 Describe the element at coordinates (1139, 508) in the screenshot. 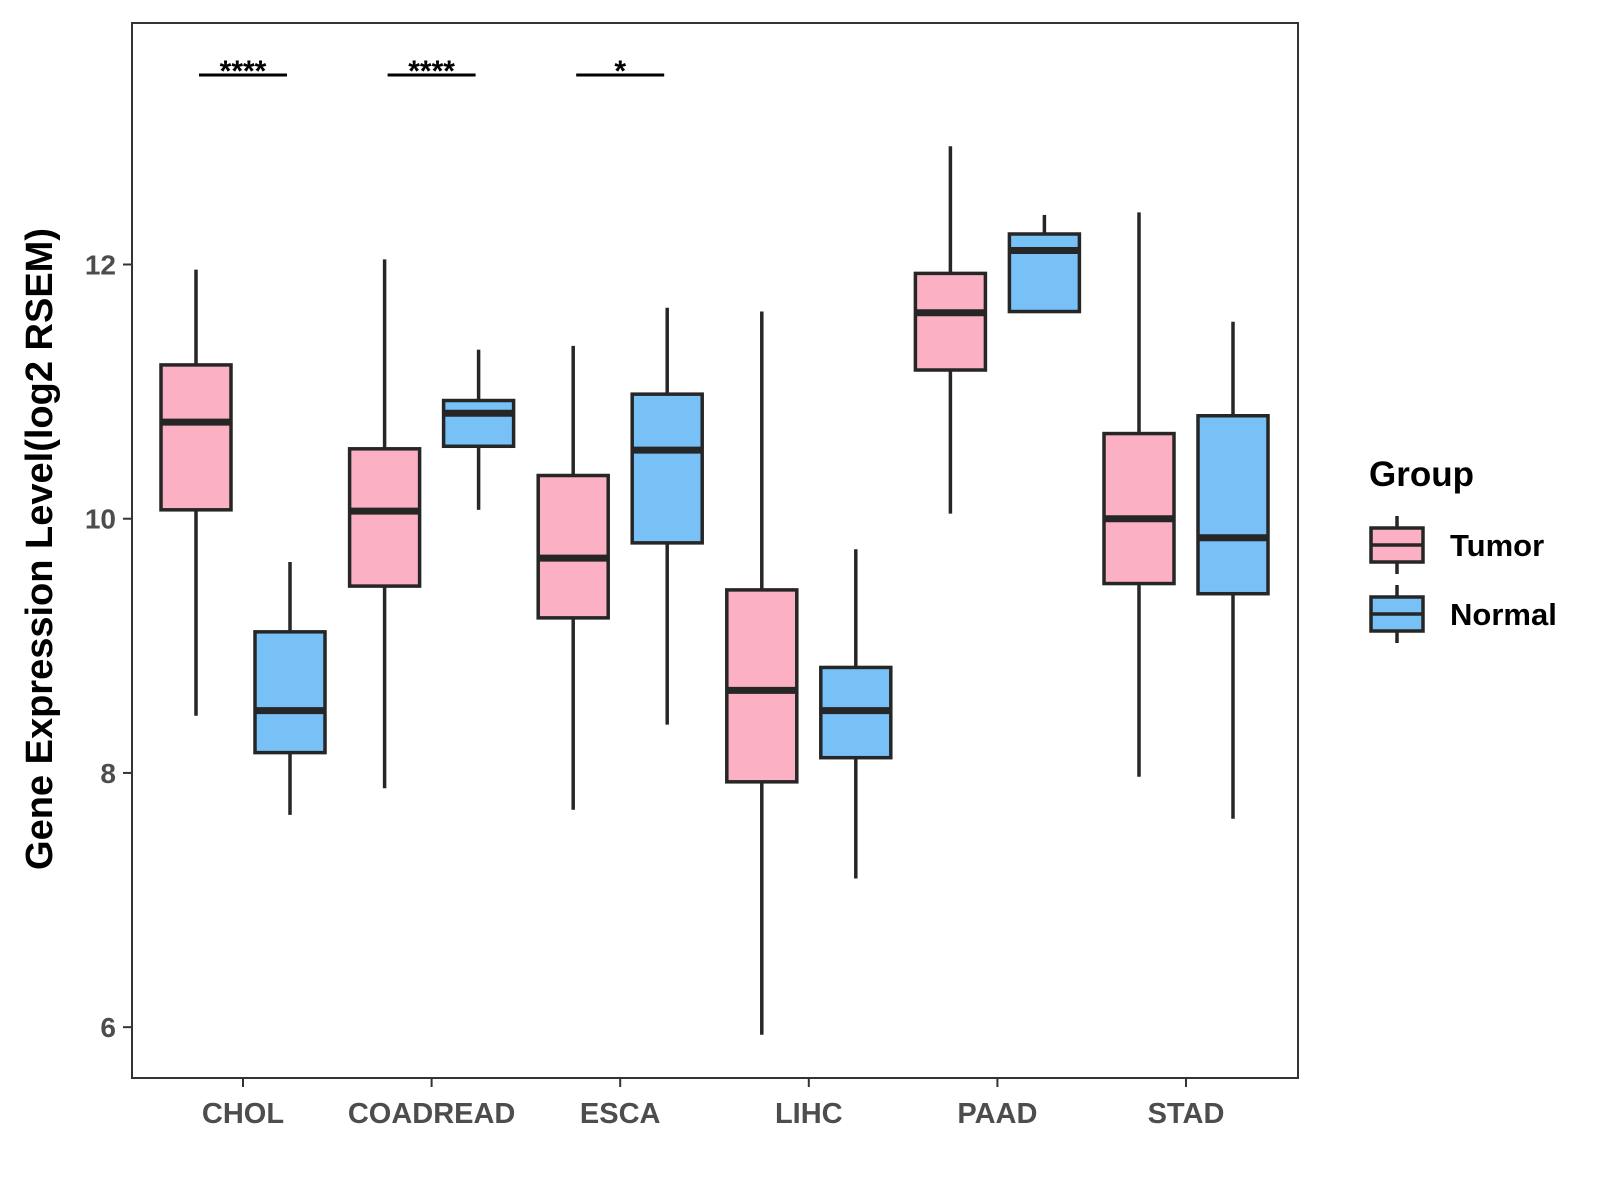

I see `box-body-stad-tumor` at that location.